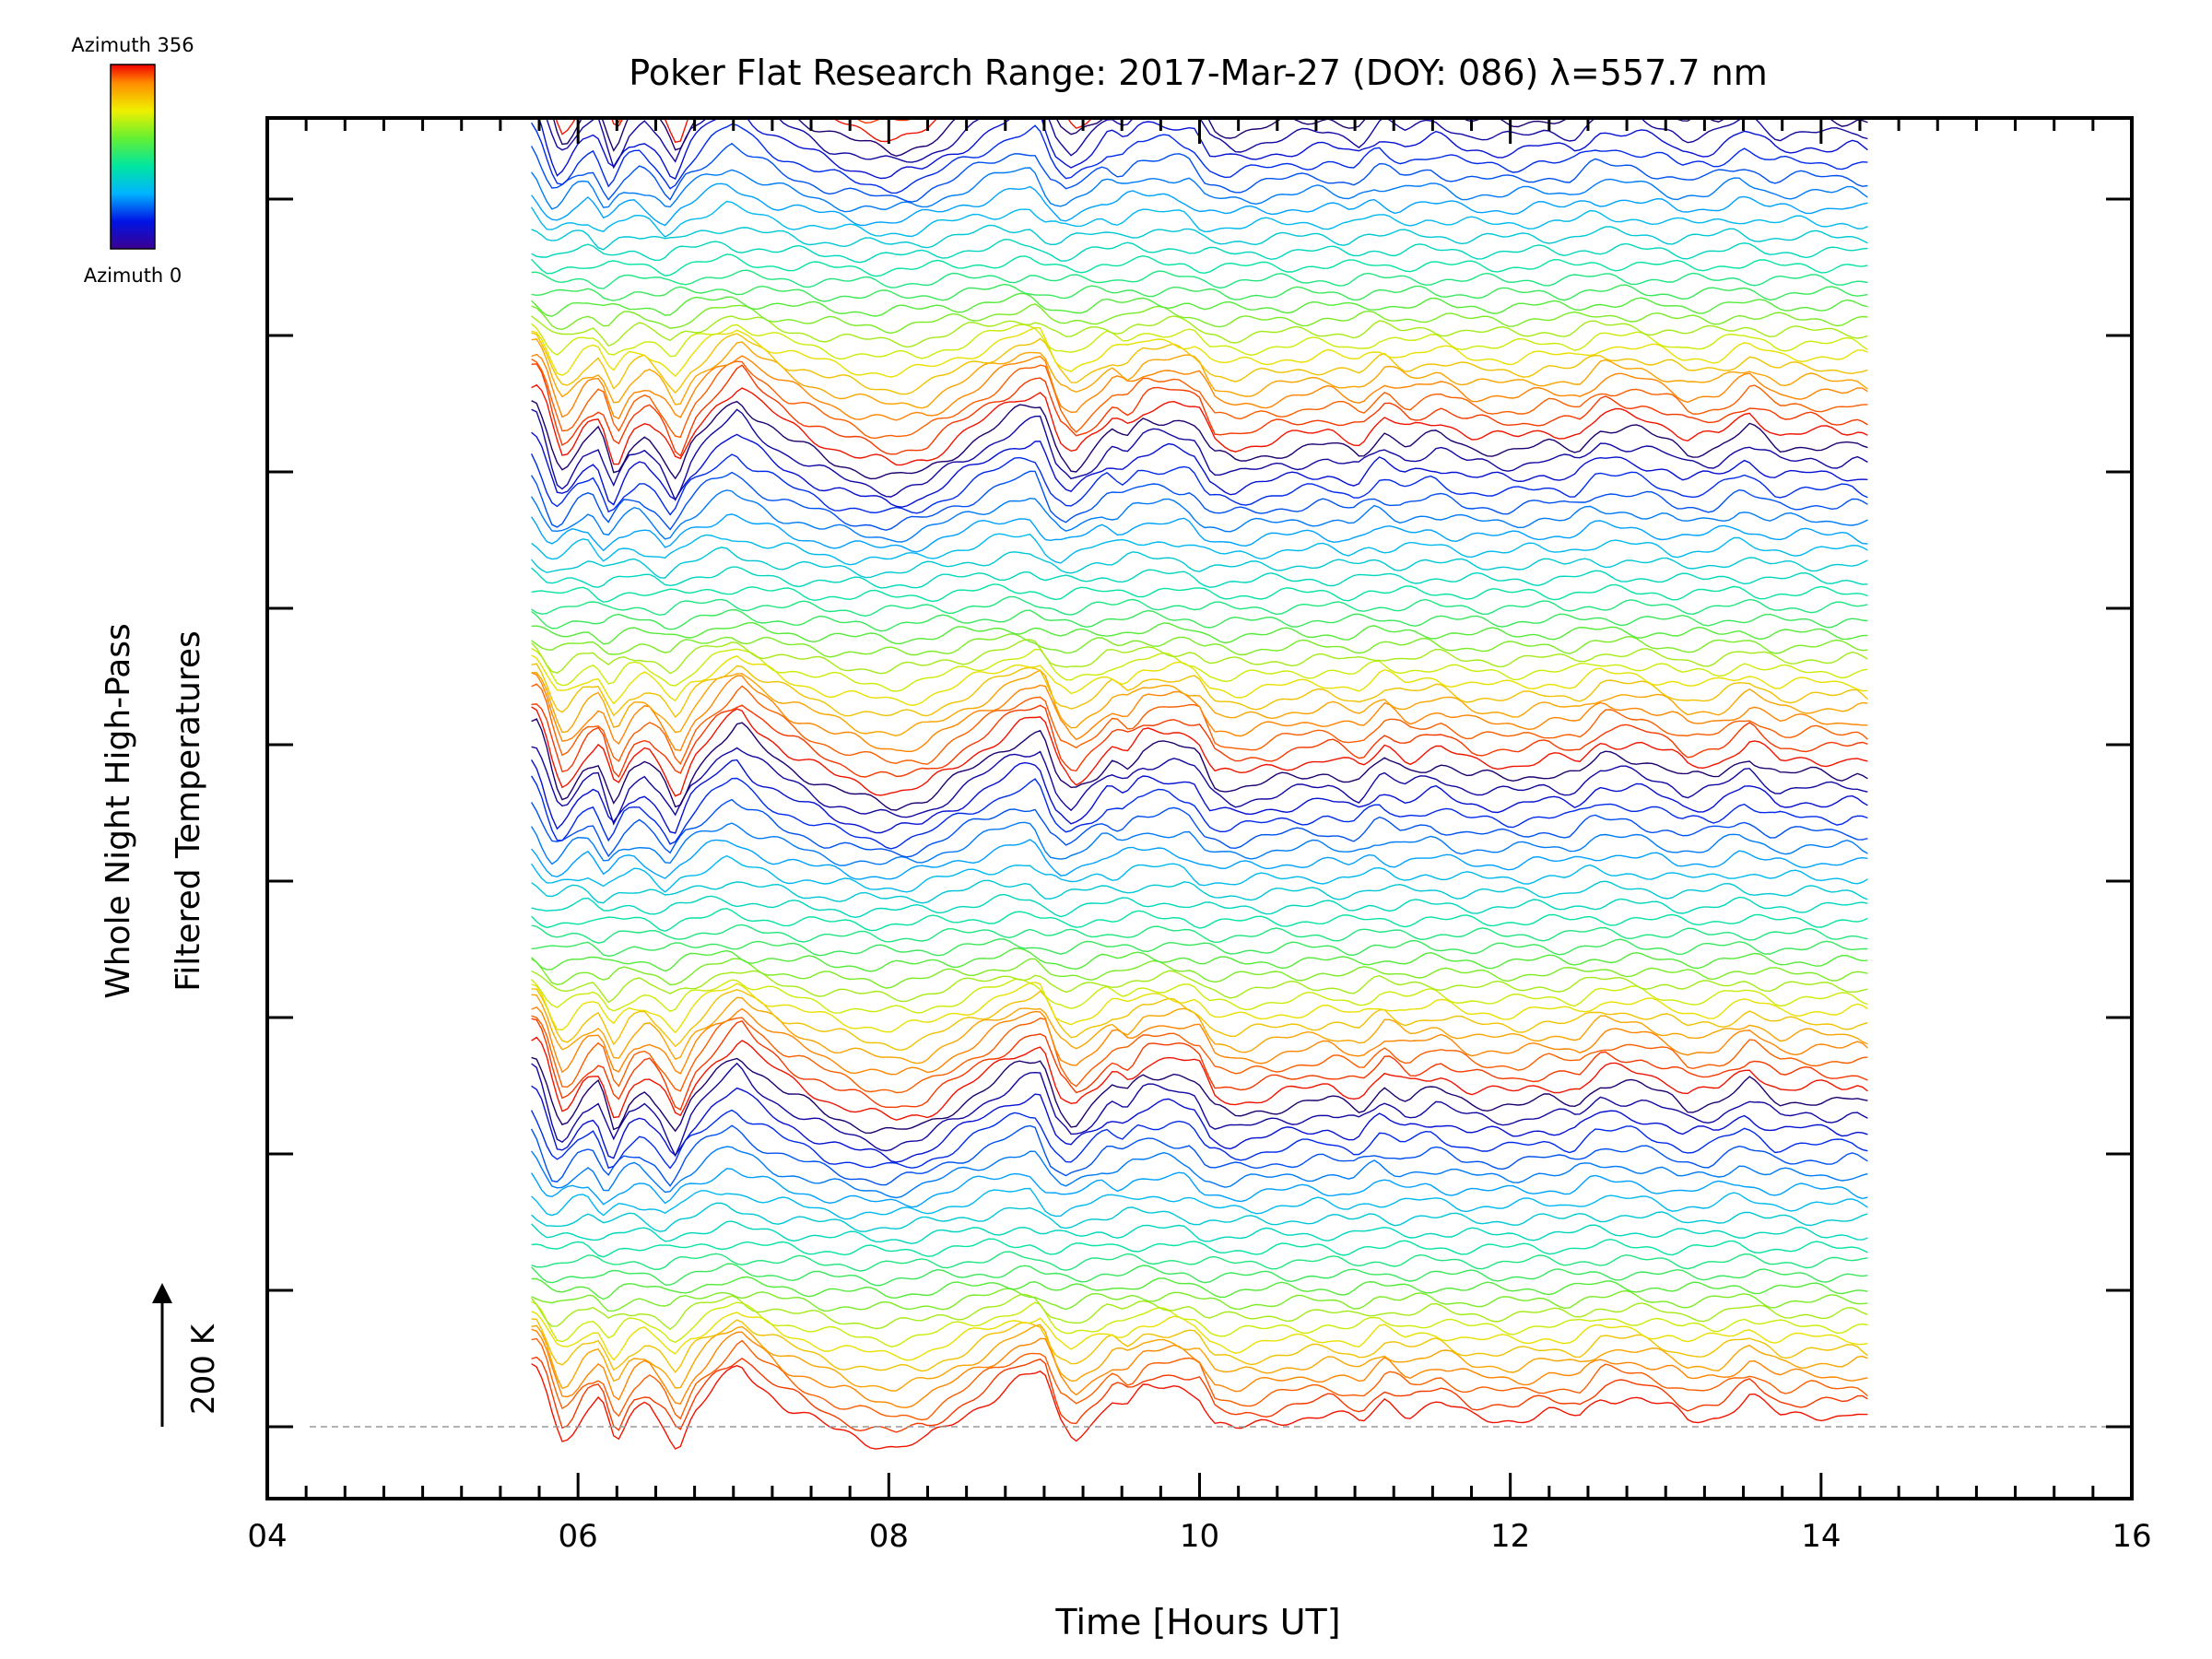  What do you see at coordinates (132, 45) in the screenshot?
I see `colorbar-top-label: Azimuth 356` at bounding box center [132, 45].